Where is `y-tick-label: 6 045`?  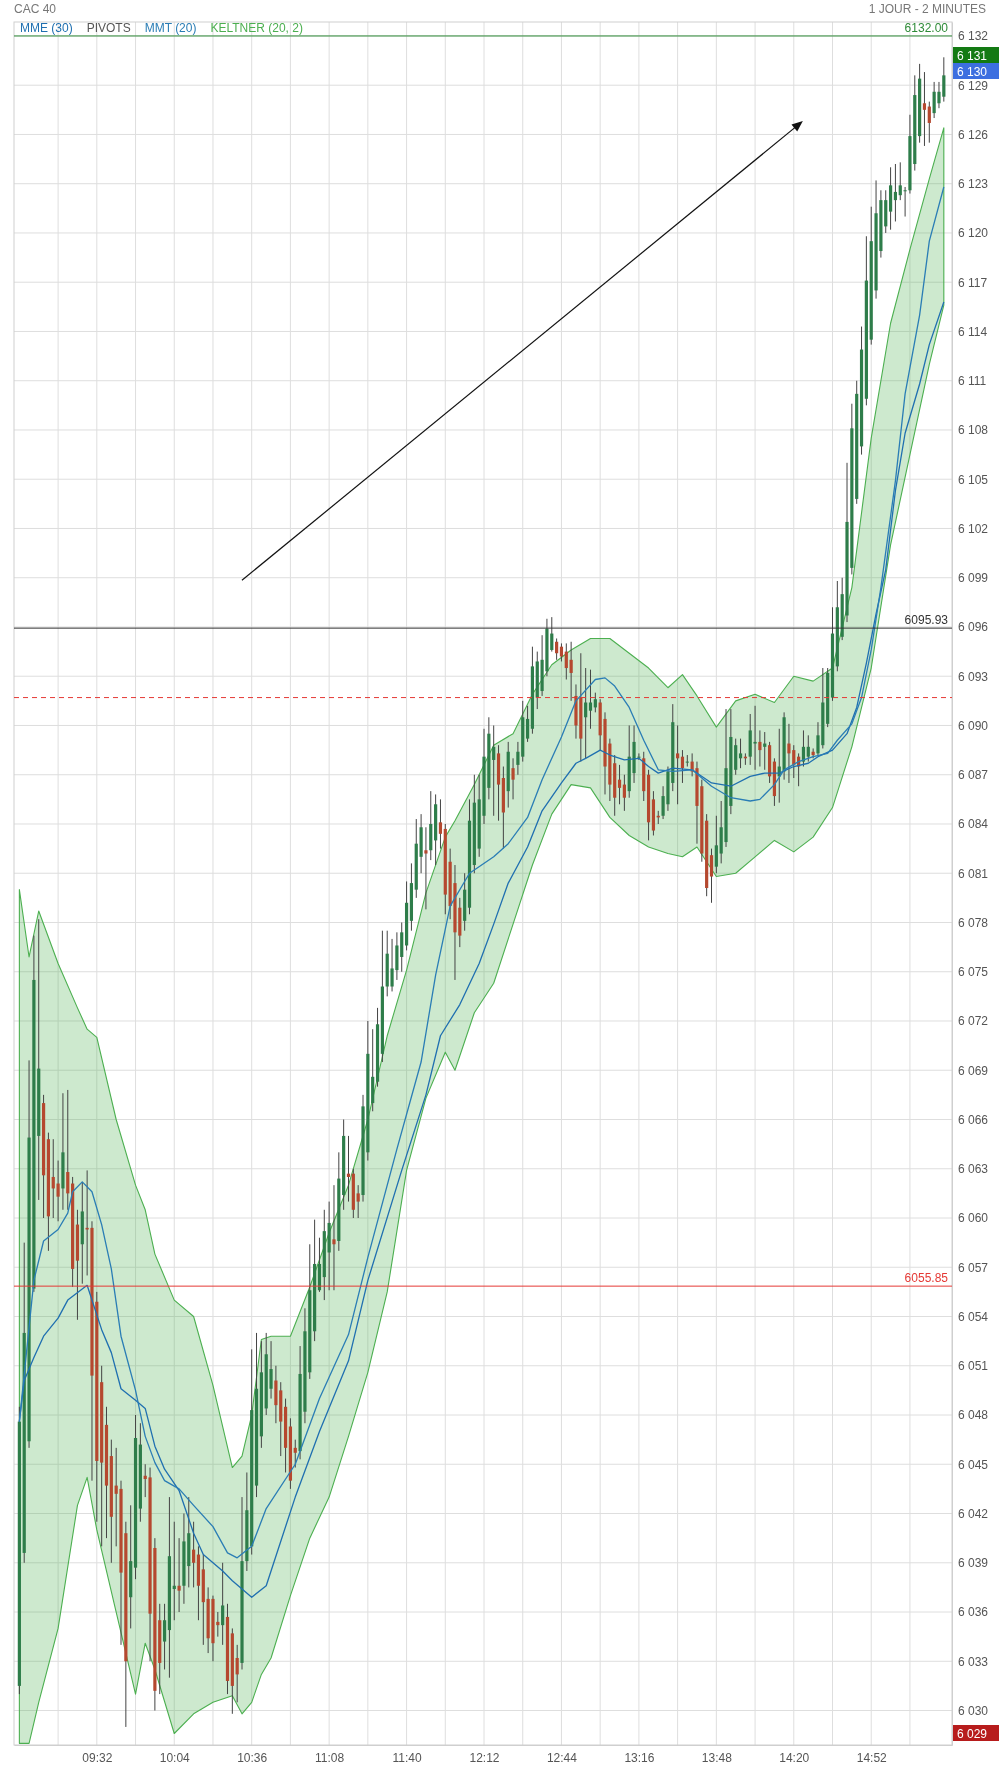
y-tick-label: 6 045 is located at coordinates (973, 1464).